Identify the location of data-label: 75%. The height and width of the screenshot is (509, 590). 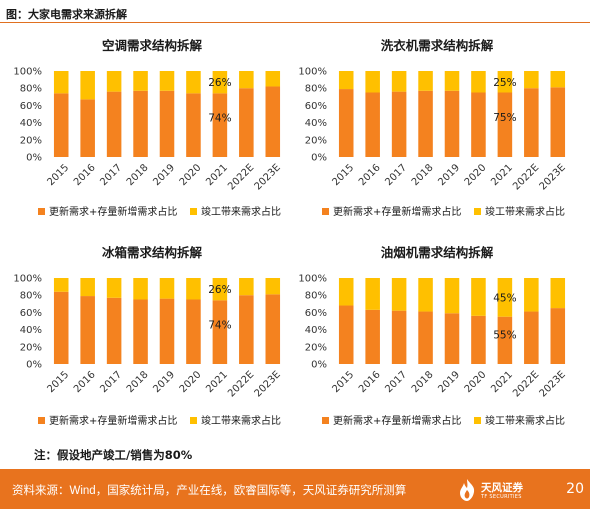
(504, 118).